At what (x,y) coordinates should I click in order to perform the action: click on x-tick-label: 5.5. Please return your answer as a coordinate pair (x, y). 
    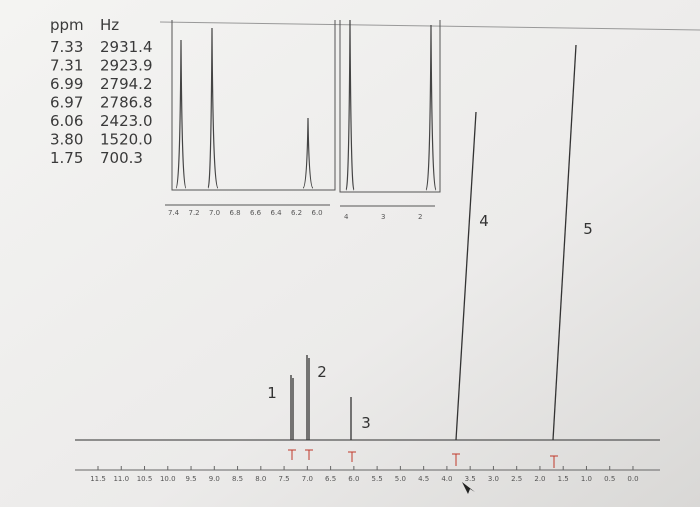
    Looking at the image, I should click on (377, 479).